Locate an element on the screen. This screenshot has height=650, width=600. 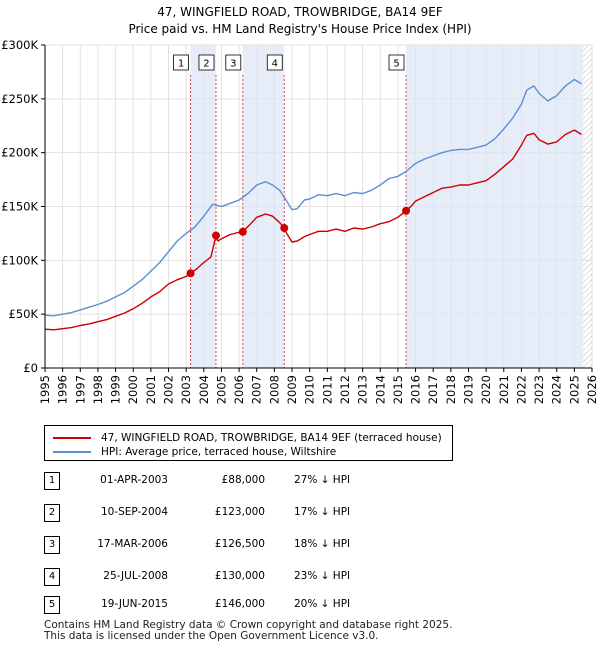
x-tick-label: 1999 is located at coordinates (116, 389).